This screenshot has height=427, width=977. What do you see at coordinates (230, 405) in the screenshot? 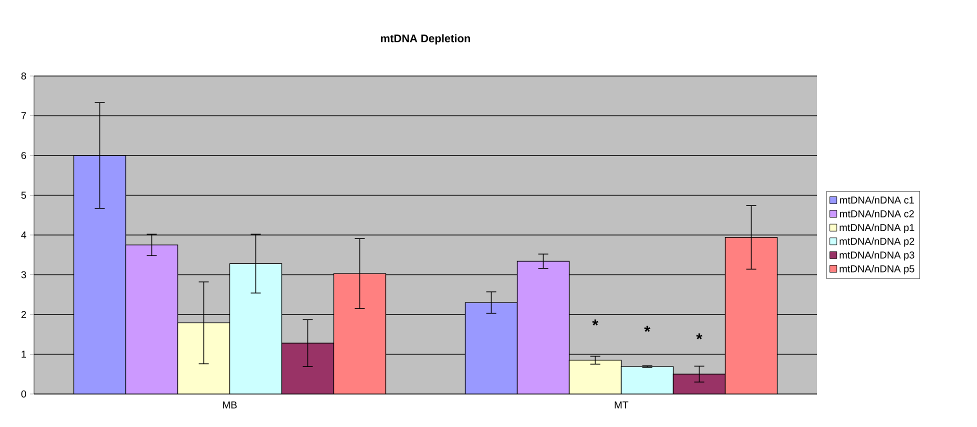
I see `x-tick-label: MB` at bounding box center [230, 405].